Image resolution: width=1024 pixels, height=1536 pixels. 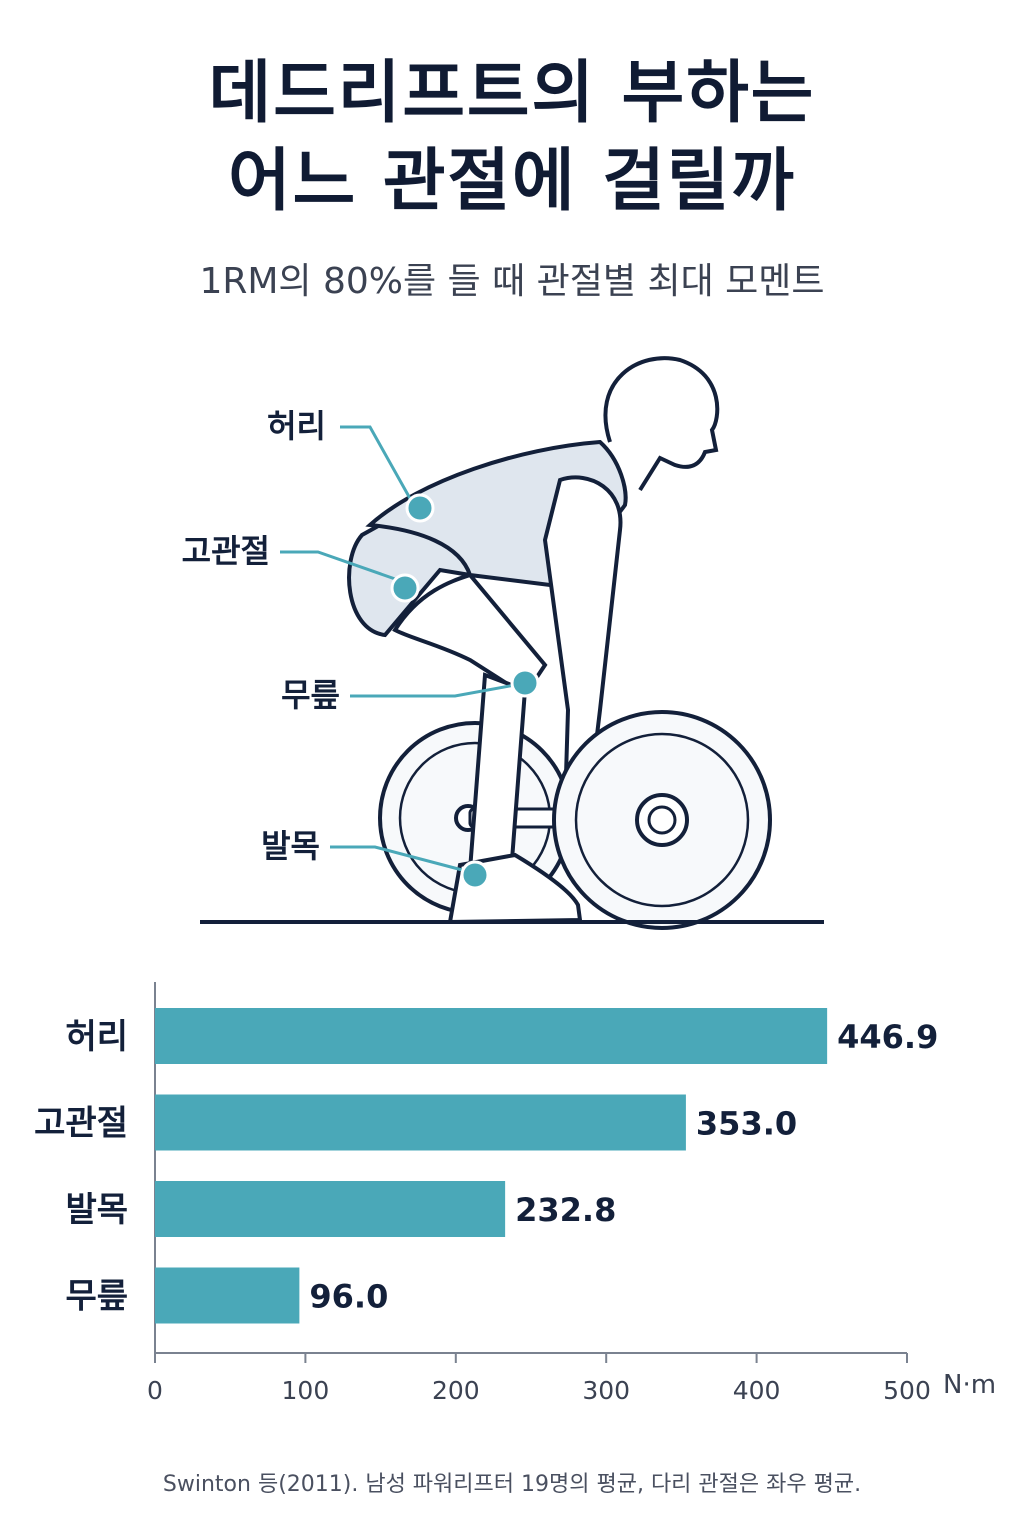 What do you see at coordinates (96, 1210) in the screenshot?
I see `category-label: 발목` at bounding box center [96, 1210].